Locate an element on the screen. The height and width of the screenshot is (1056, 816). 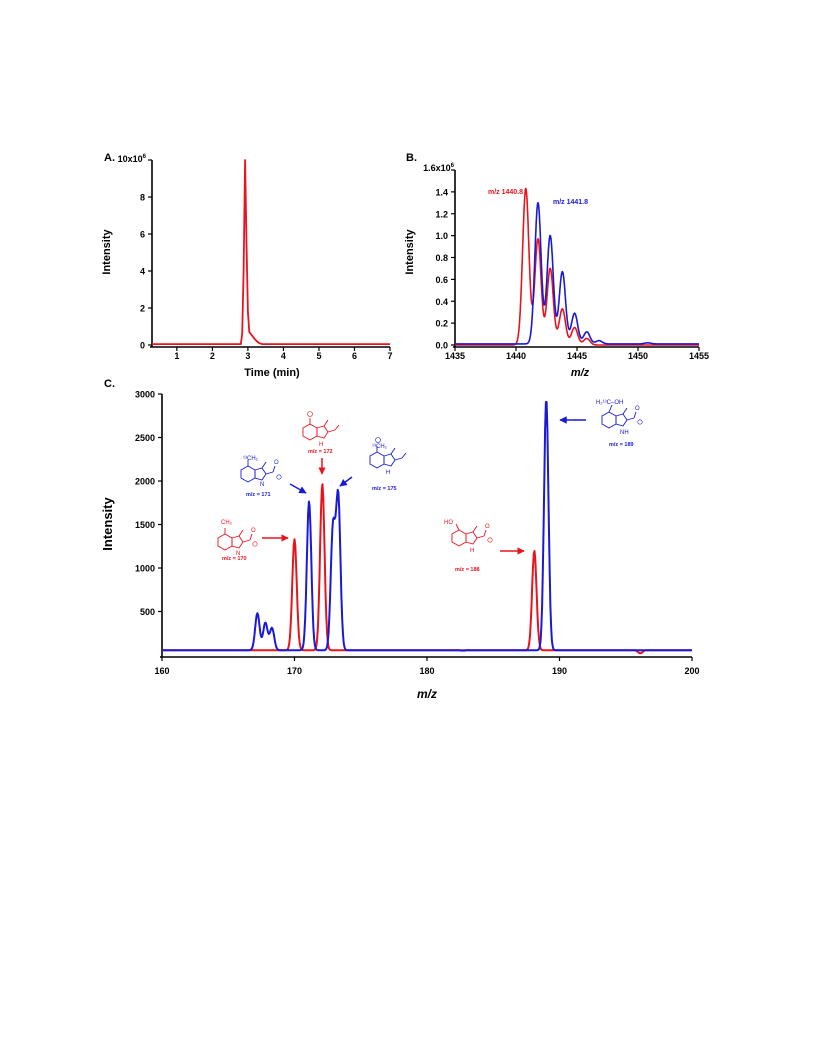
structure-189-o: O is located at coordinates (637, 409).